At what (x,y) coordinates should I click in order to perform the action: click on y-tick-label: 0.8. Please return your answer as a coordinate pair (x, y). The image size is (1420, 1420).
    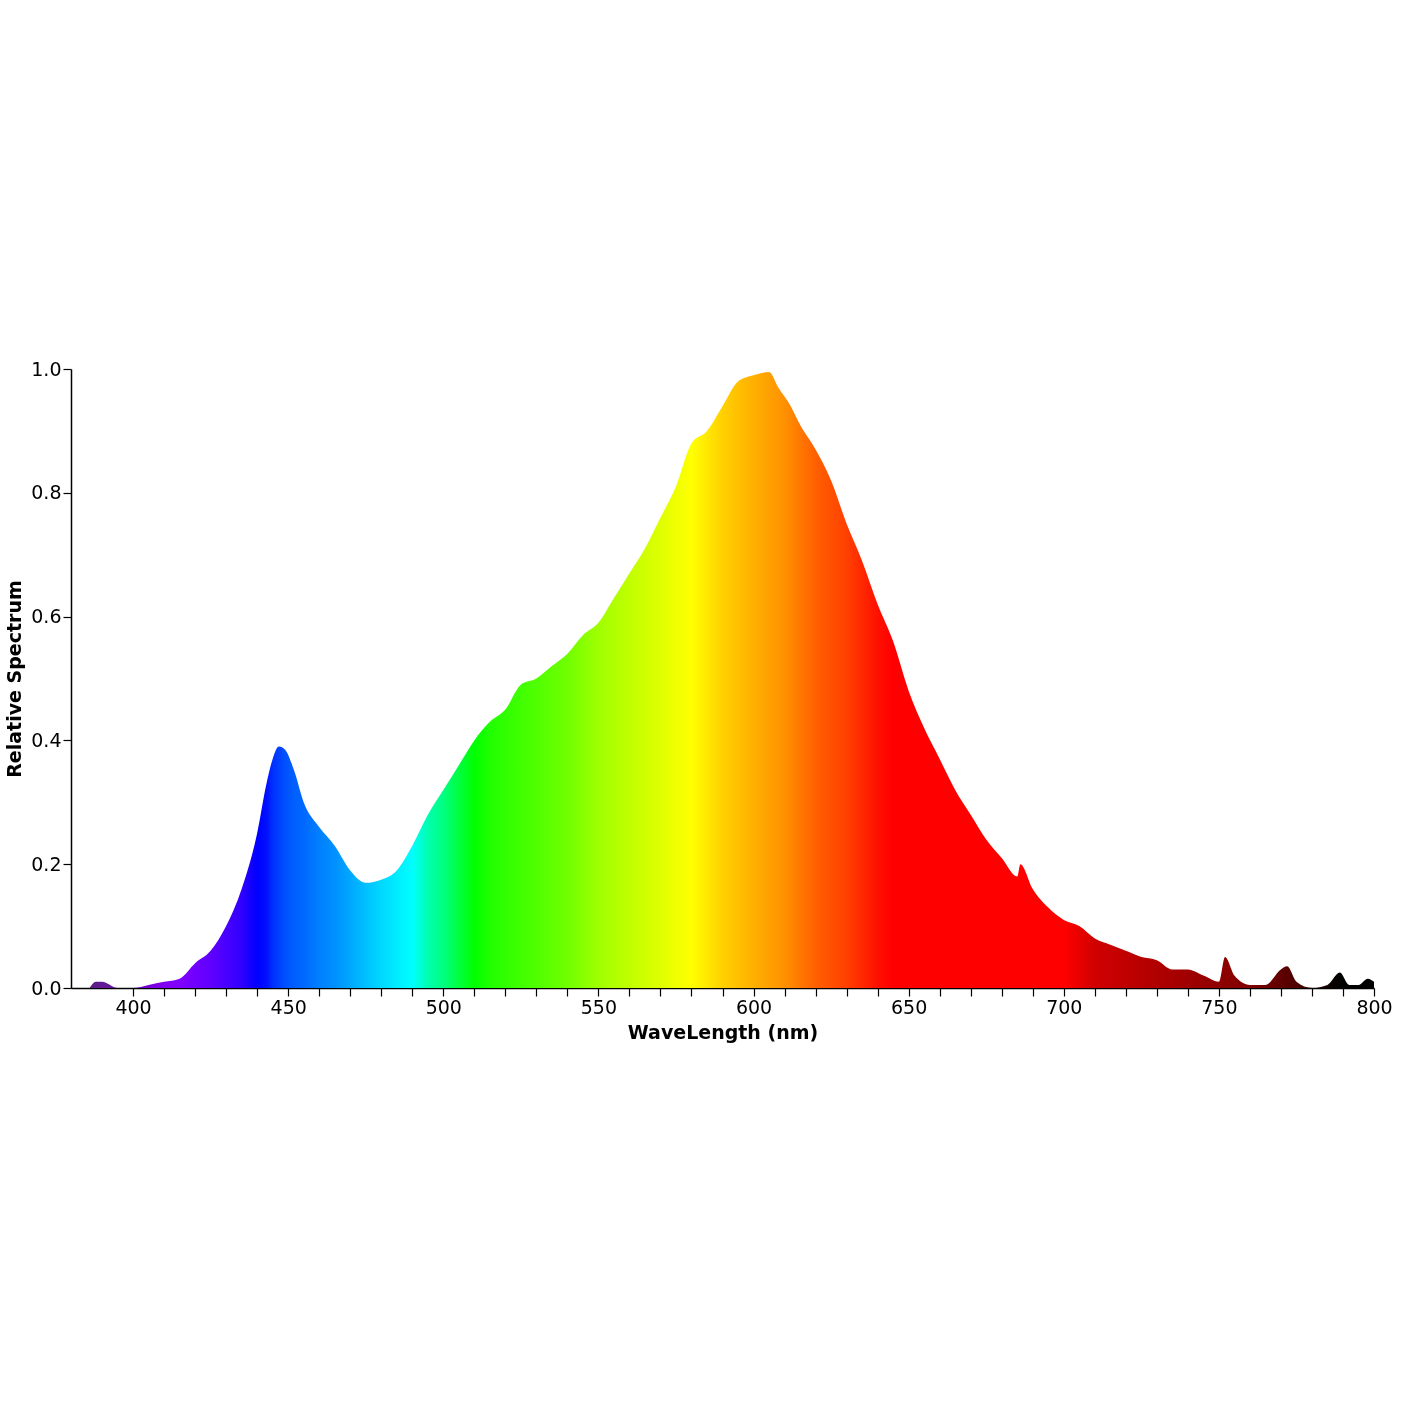
    Looking at the image, I should click on (46, 492).